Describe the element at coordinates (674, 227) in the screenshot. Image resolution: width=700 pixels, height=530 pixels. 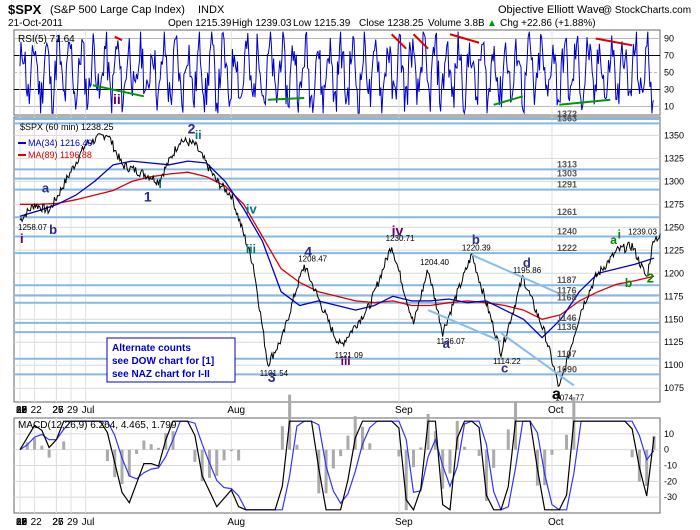
I see `price-tick-label: 1250` at that location.